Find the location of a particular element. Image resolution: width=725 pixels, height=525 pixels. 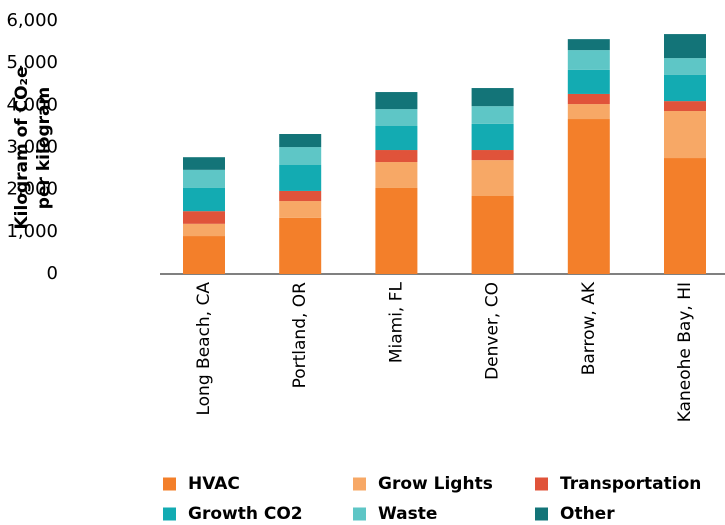

y-tick-label: 3,000 is located at coordinates (32, 147).